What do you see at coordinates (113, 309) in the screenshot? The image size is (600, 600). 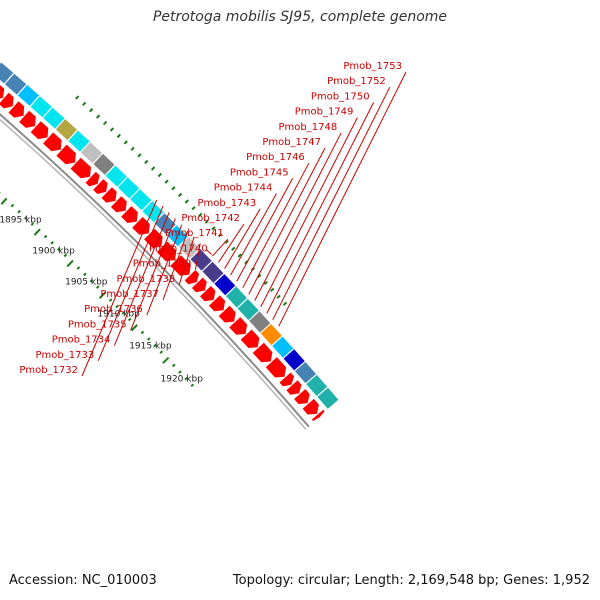 I see `gene-label: Pmob_1736` at bounding box center [113, 309].